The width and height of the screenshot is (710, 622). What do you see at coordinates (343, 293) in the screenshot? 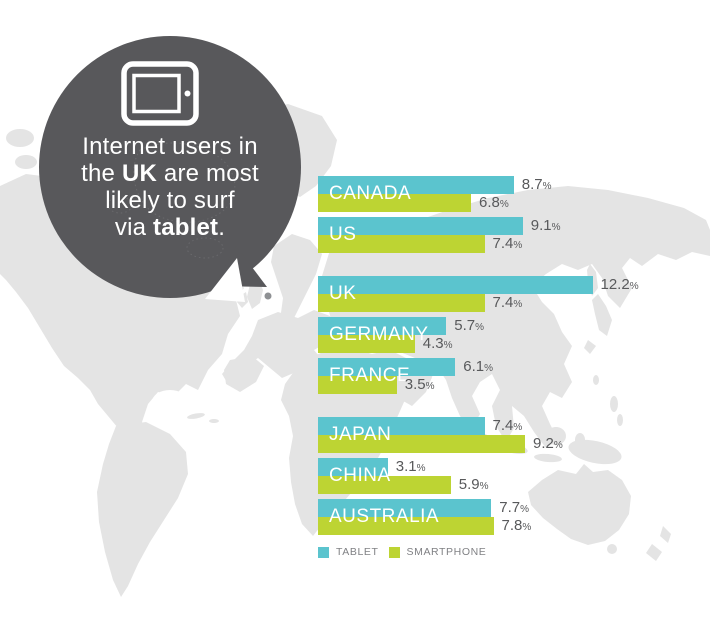
I see `country-label: UK` at bounding box center [343, 293].